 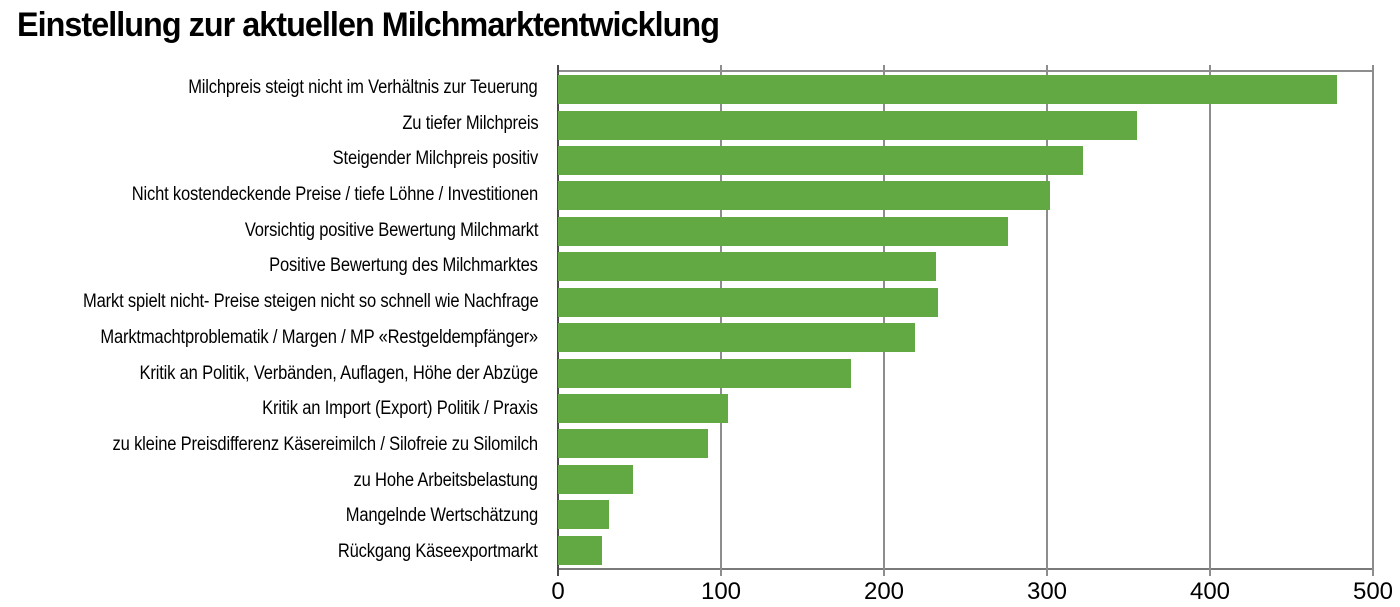 I want to click on category-label: Positive Bewertung des Milchmarktes, so click(x=403, y=266).